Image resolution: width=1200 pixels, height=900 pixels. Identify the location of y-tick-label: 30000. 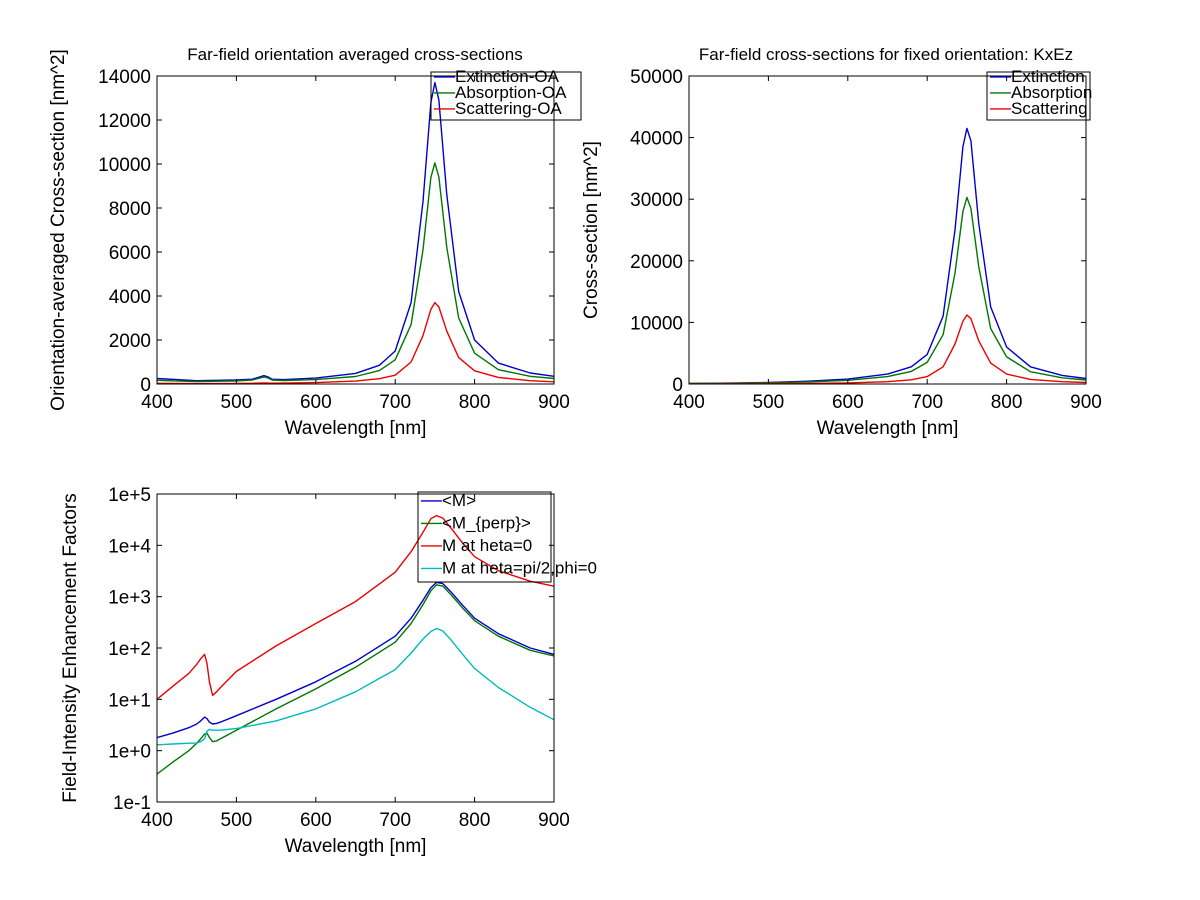
(656, 200).